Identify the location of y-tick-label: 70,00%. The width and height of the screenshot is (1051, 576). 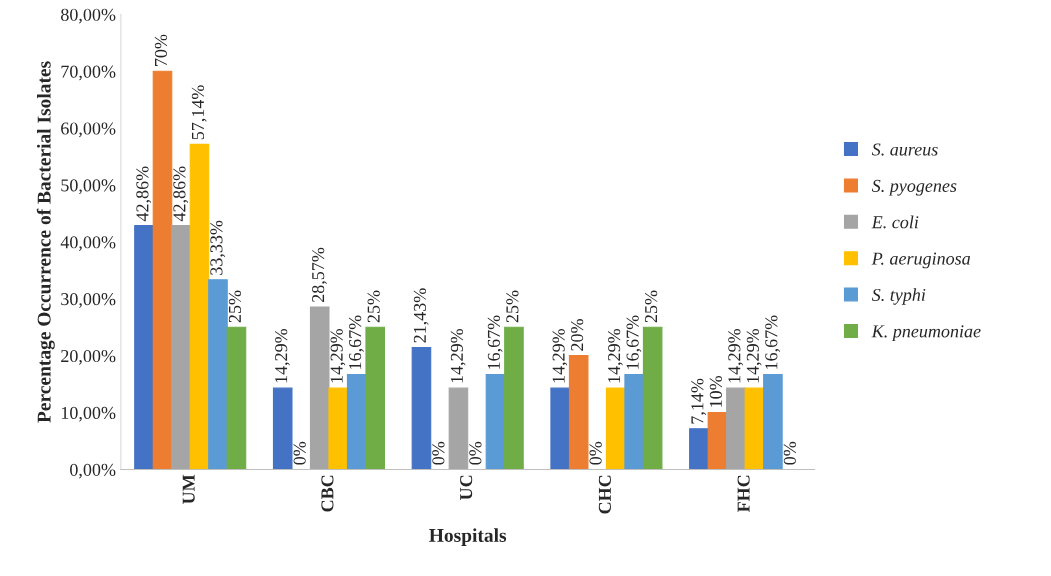
(88, 73).